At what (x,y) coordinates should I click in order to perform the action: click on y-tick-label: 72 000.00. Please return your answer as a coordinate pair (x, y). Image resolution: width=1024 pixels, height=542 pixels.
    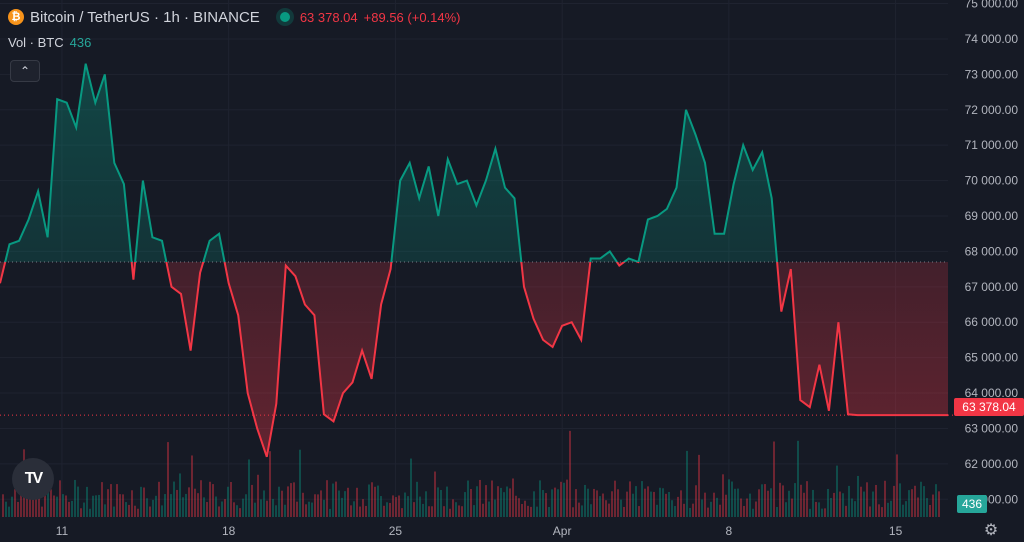
    Looking at the image, I should click on (992, 110).